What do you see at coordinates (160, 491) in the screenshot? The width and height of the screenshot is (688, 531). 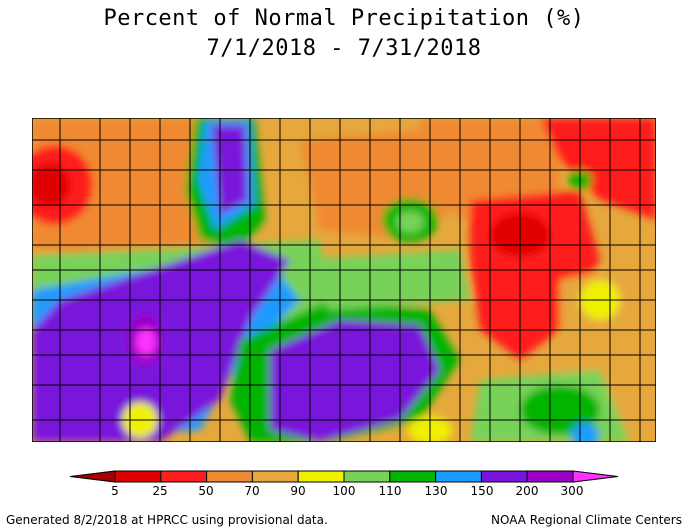 I see `legend-break: 25` at bounding box center [160, 491].